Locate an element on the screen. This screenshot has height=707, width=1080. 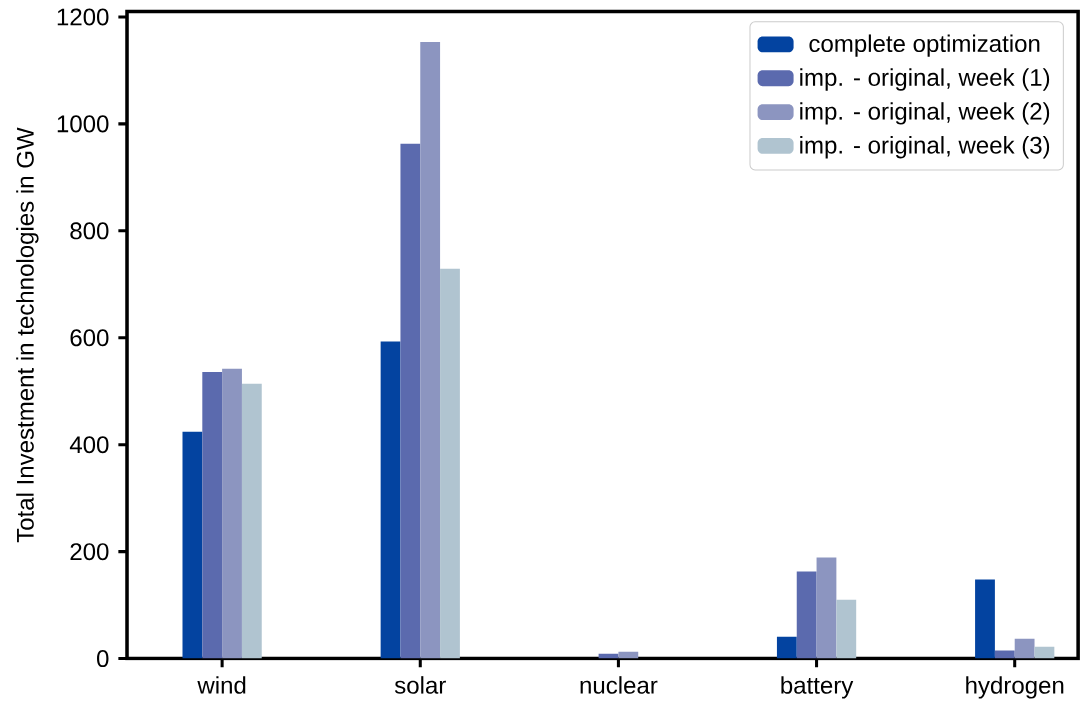
y-tick-label: 1000 is located at coordinates (83, 124).